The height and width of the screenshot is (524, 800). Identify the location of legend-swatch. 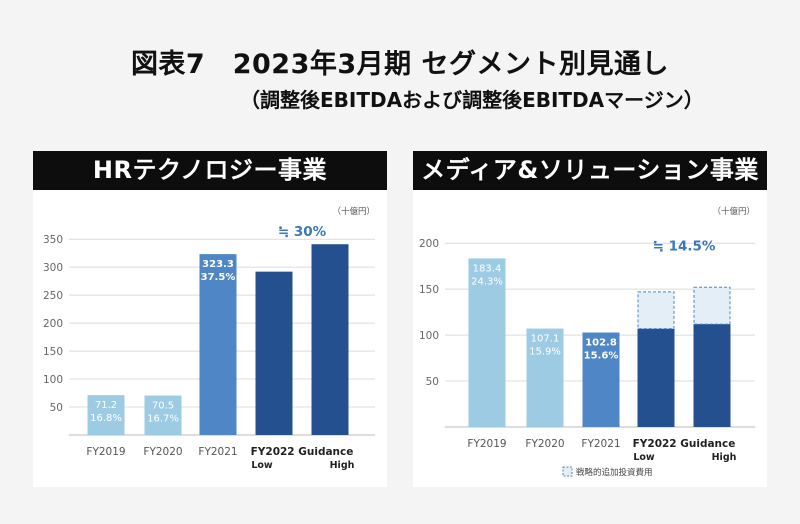
(567, 471).